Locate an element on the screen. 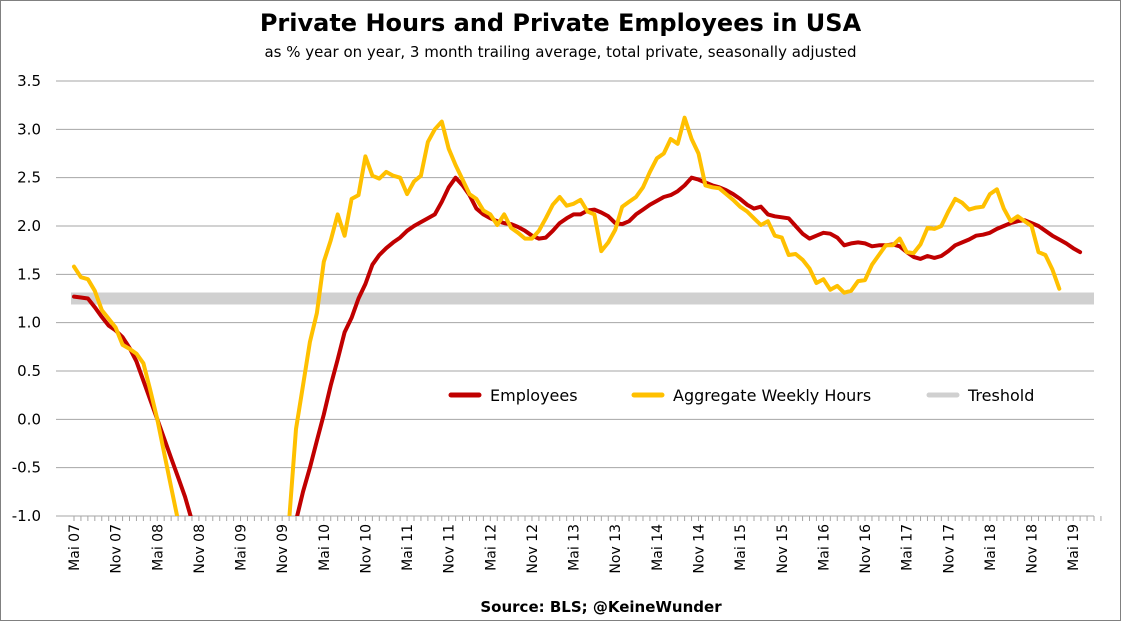  x-tick-label: Nov 09 is located at coordinates (283, 549).